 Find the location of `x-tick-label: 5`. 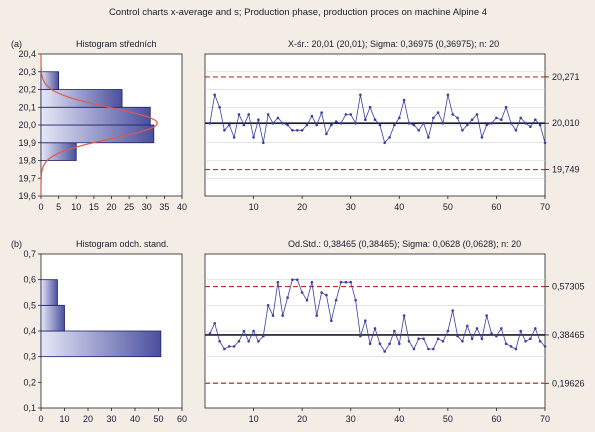

x-tick-label: 5 is located at coordinates (58, 207).